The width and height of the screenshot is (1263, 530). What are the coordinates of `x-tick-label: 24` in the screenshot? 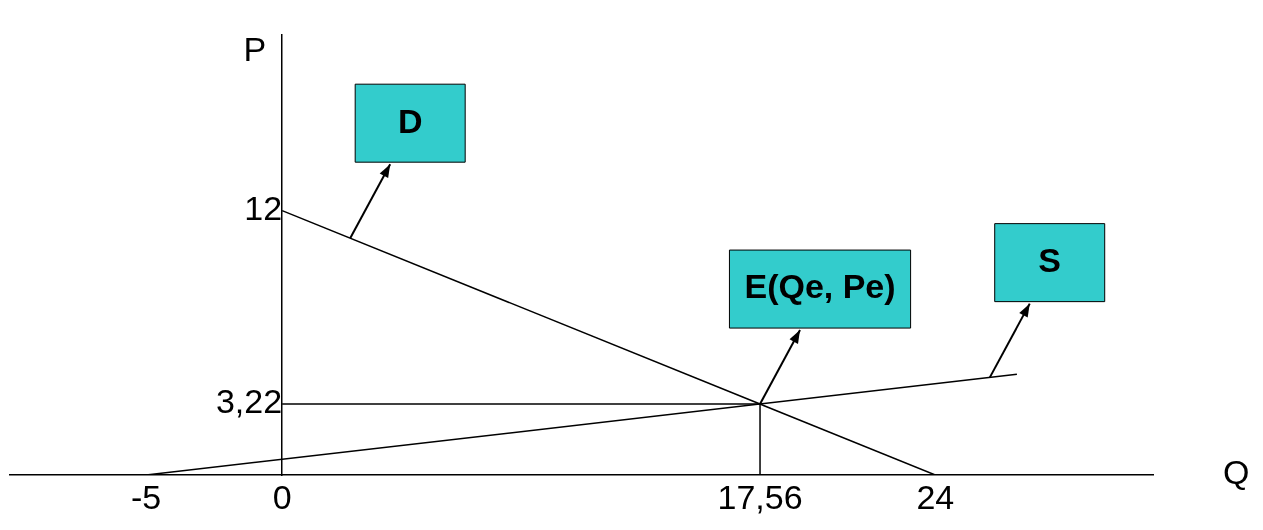 It's located at (935, 497).